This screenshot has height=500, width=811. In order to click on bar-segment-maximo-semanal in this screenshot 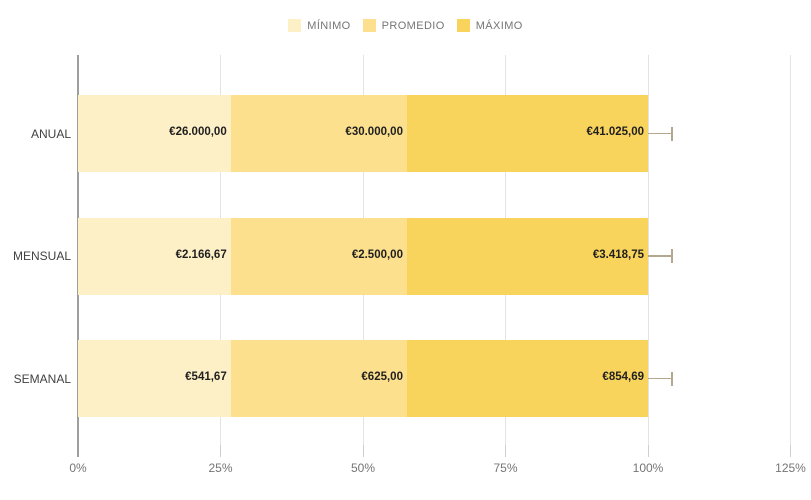, I will do `click(527, 378)`.